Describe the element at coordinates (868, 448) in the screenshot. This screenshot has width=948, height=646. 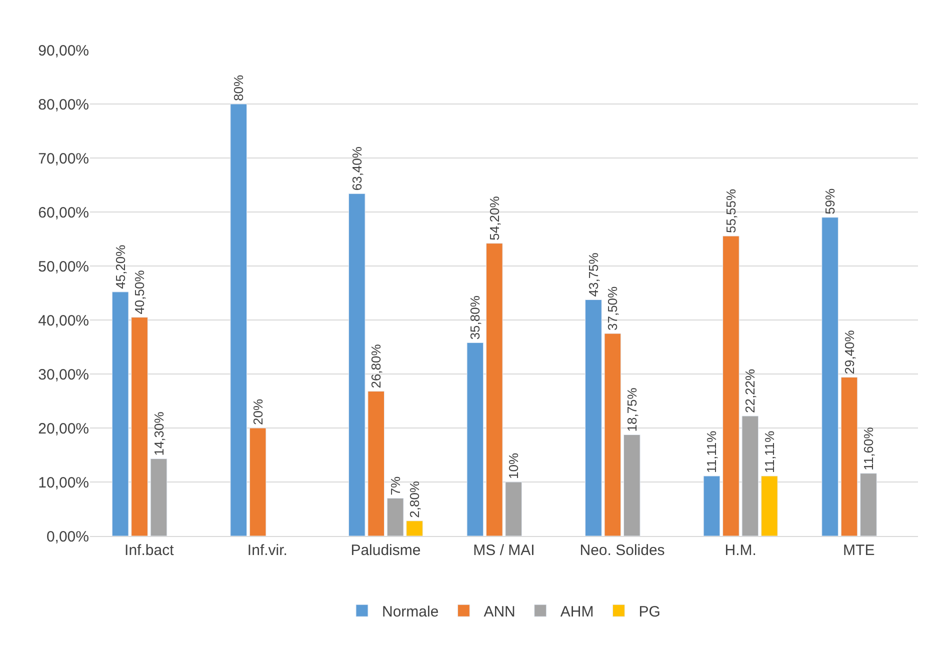
I see `data-label: 11,60%` at that location.